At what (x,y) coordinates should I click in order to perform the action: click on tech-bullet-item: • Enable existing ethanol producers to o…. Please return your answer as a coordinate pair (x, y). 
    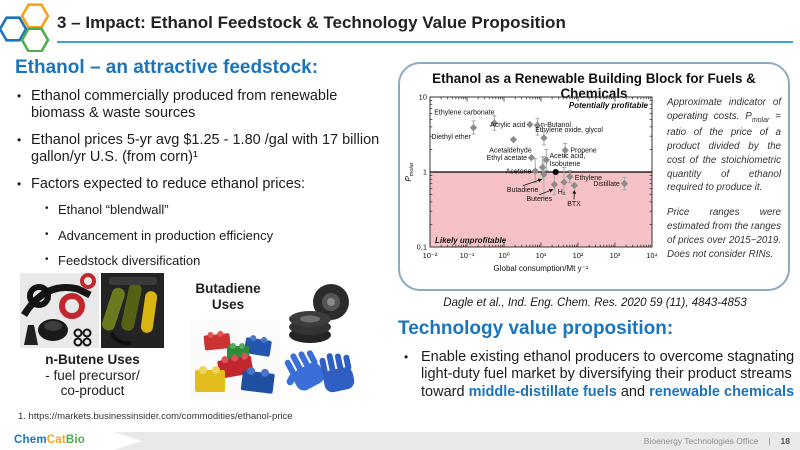
    Looking at the image, I should click on (600, 375).